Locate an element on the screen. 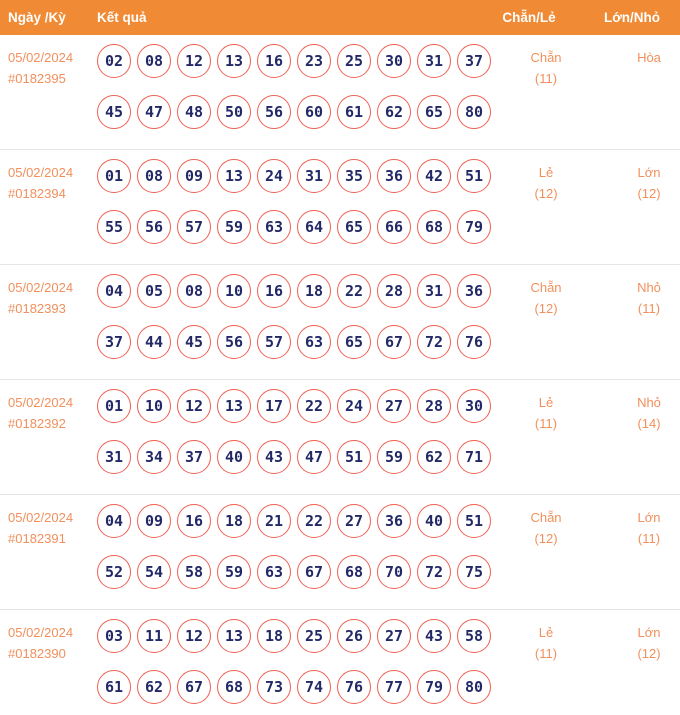 This screenshot has height=715, width=680. lottery-ball: 77 is located at coordinates (394, 687).